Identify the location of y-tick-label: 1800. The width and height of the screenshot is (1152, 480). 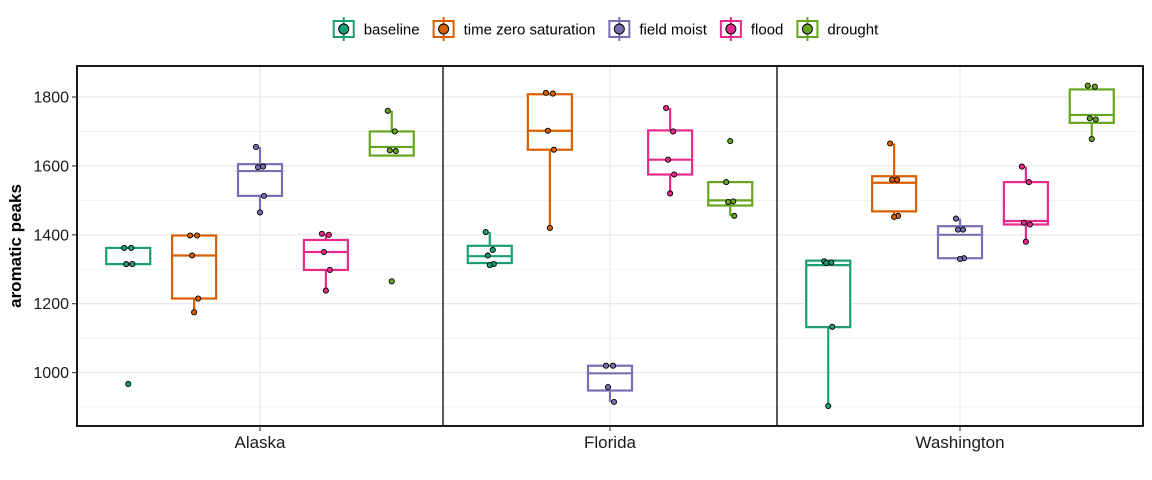
(51, 98).